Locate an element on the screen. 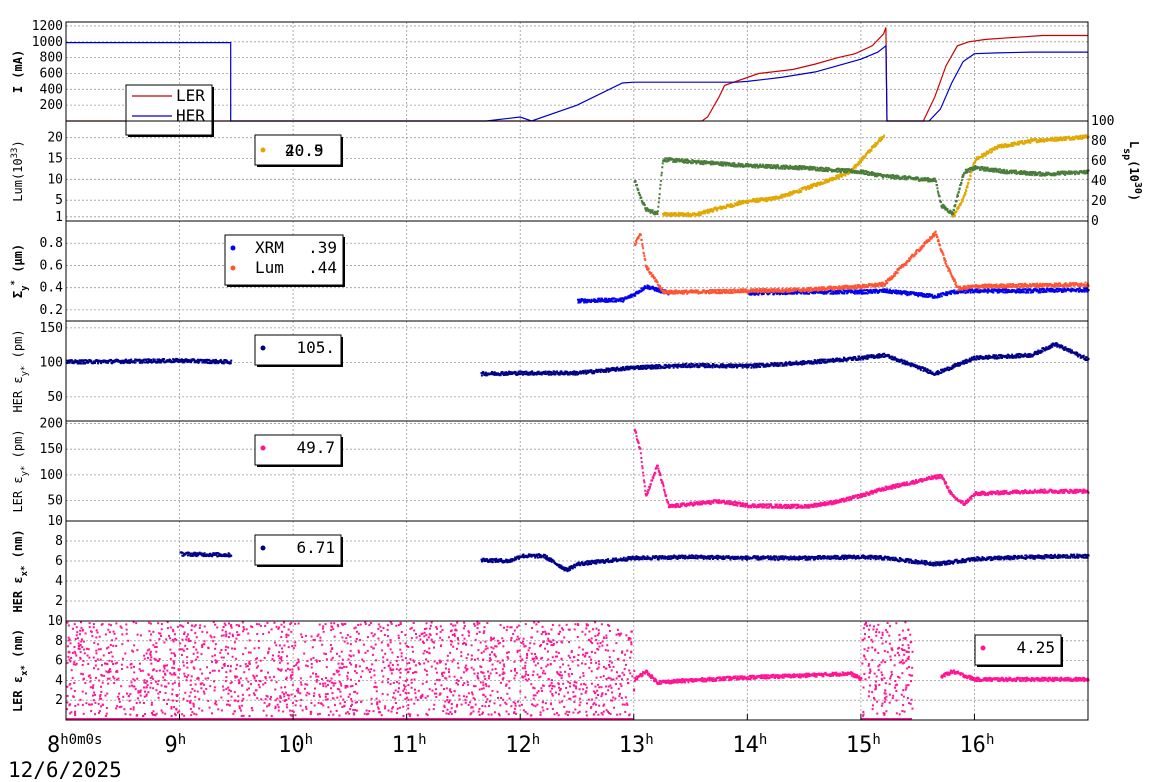 The height and width of the screenshot is (782, 1160). legend-value: .44 is located at coordinates (322, 267).